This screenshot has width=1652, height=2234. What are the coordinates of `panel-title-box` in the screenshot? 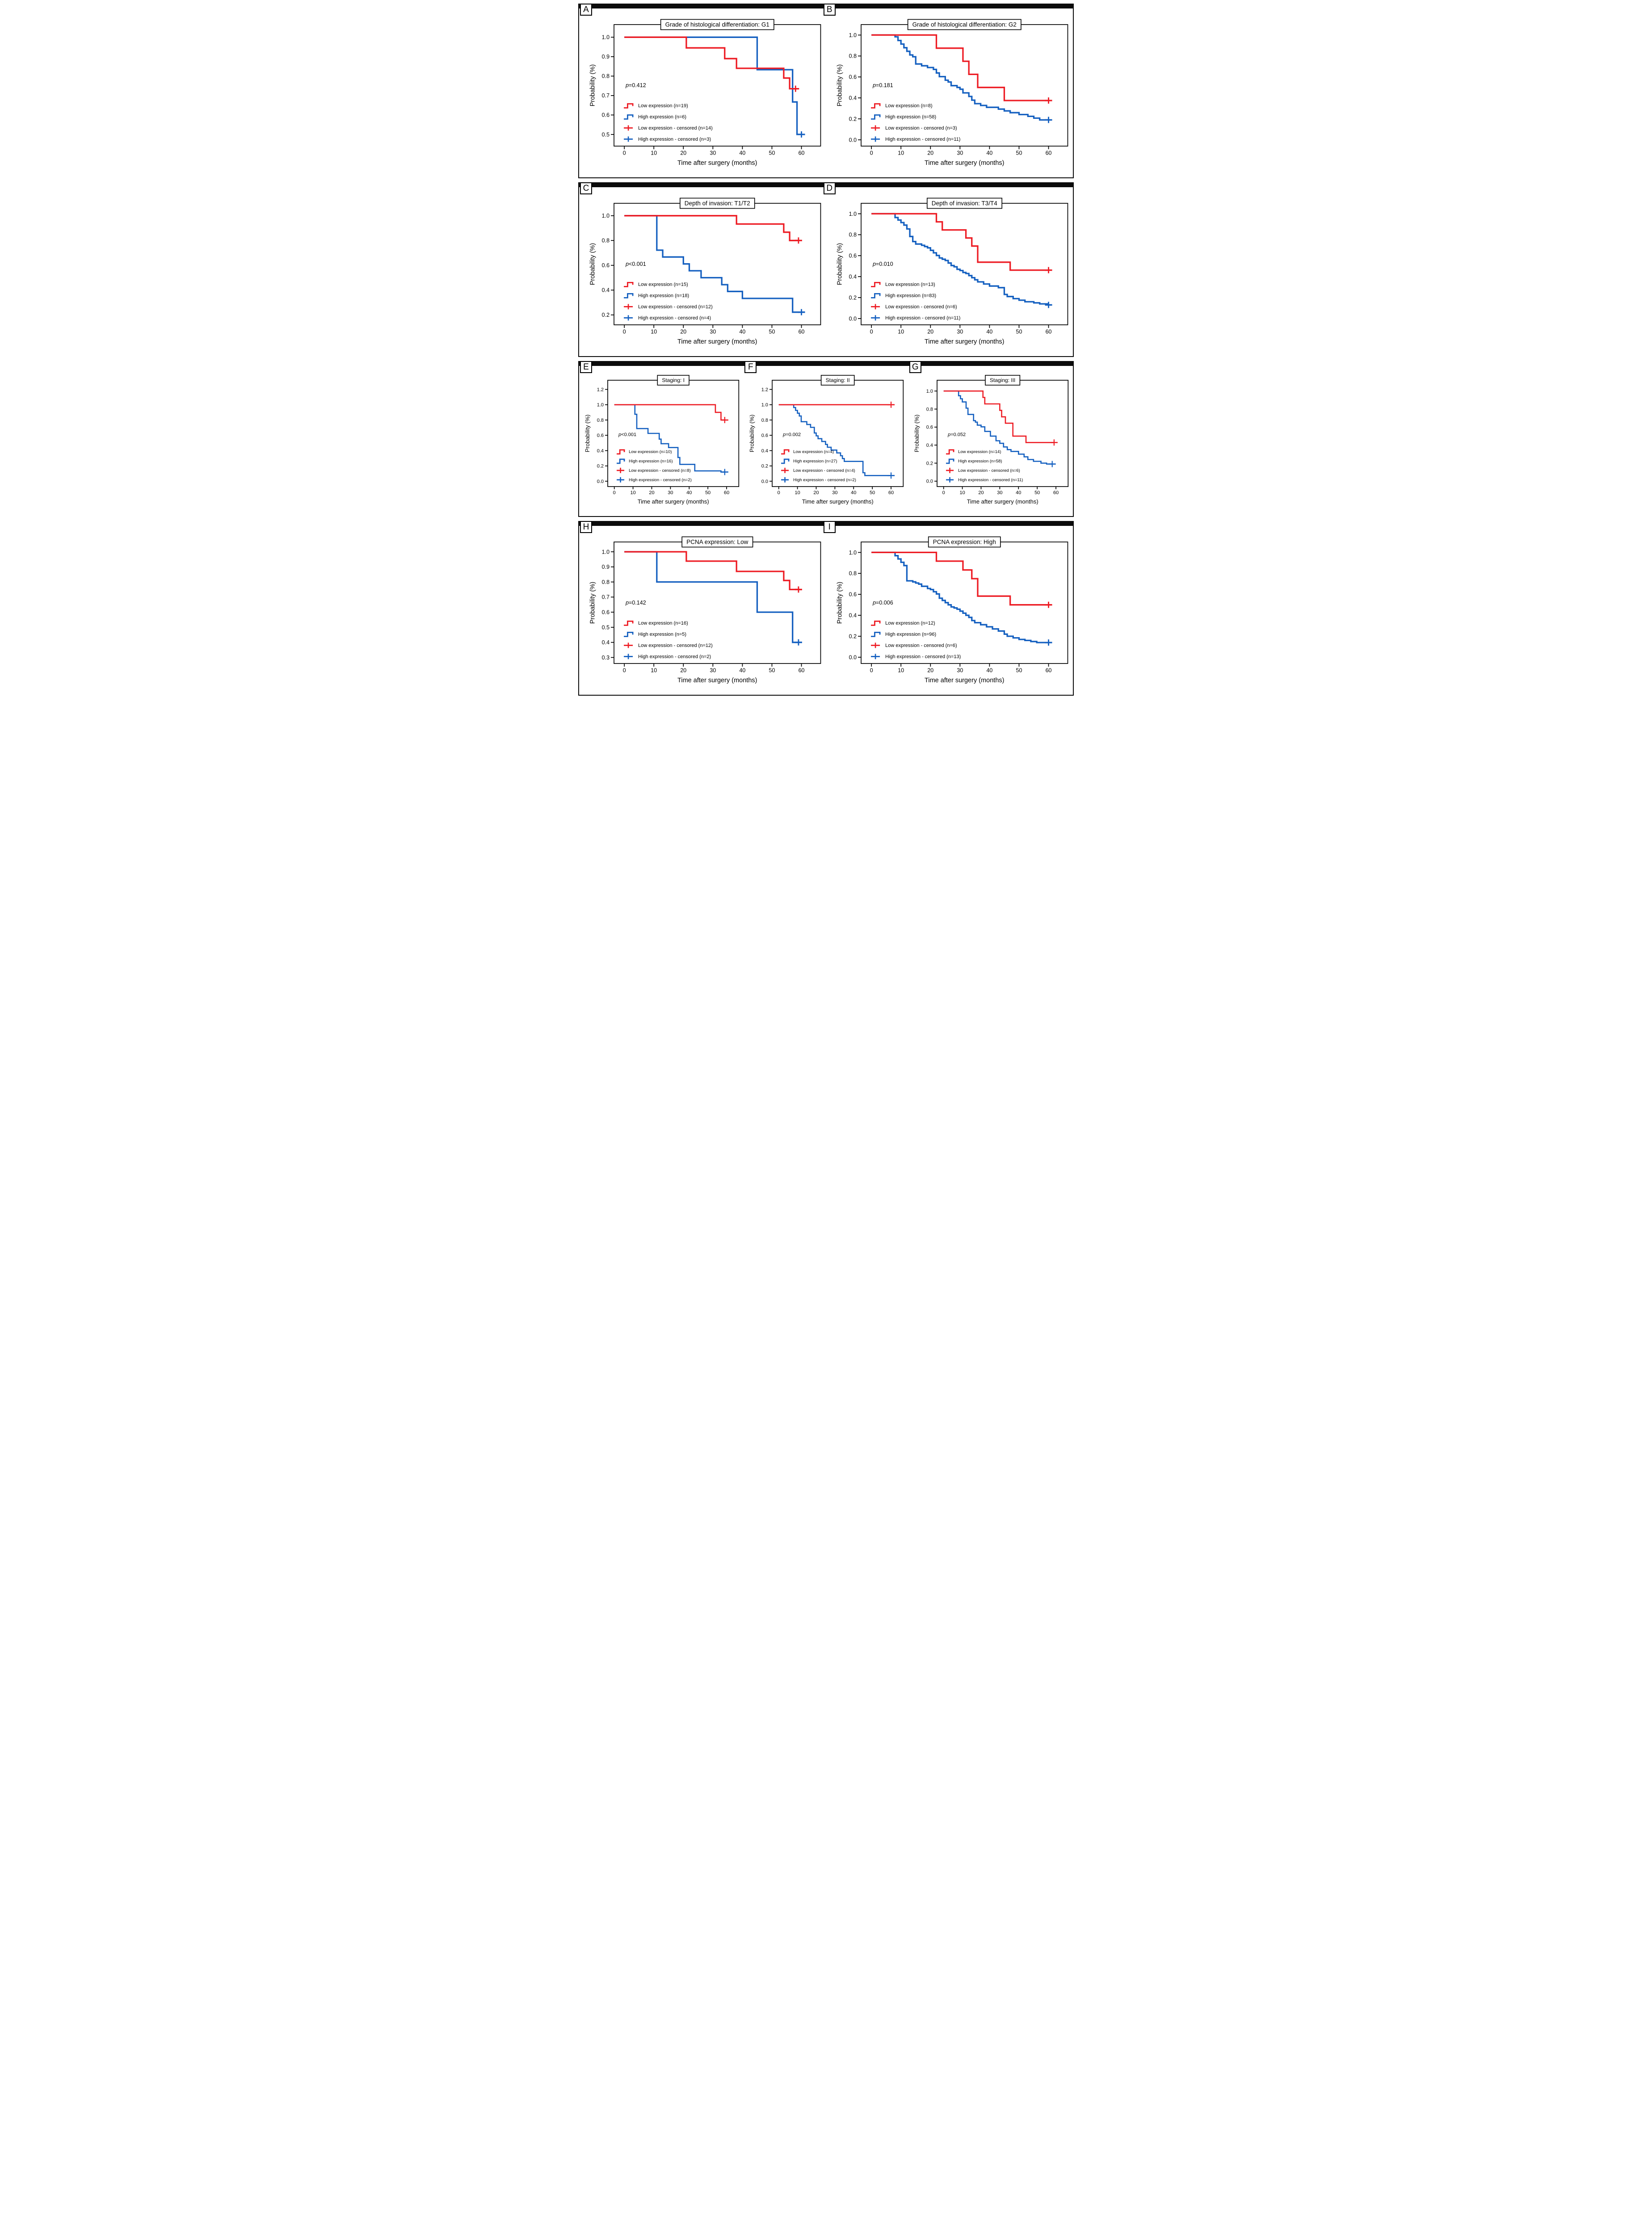 It's located at (673, 380).